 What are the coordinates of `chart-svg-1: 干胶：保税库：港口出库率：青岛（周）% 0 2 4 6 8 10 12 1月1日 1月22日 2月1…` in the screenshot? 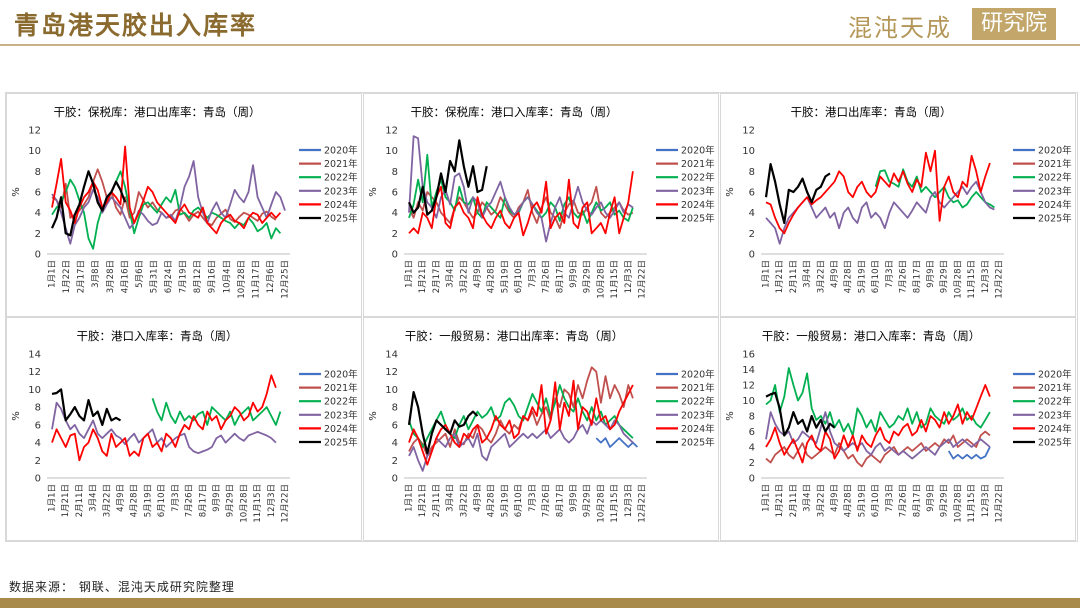 It's located at (184, 202).